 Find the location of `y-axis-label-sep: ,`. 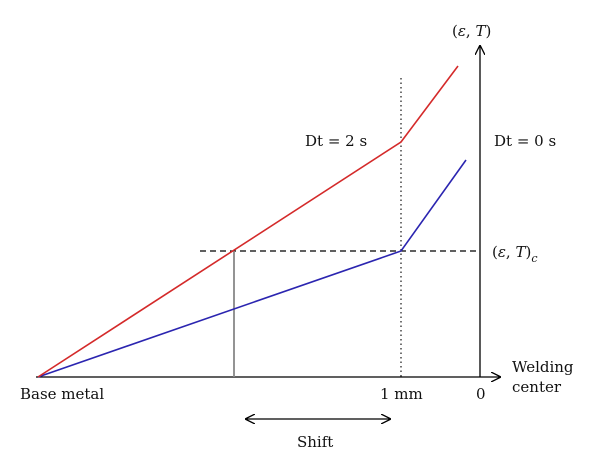

y-axis-label-sep: , is located at coordinates (471, 31).